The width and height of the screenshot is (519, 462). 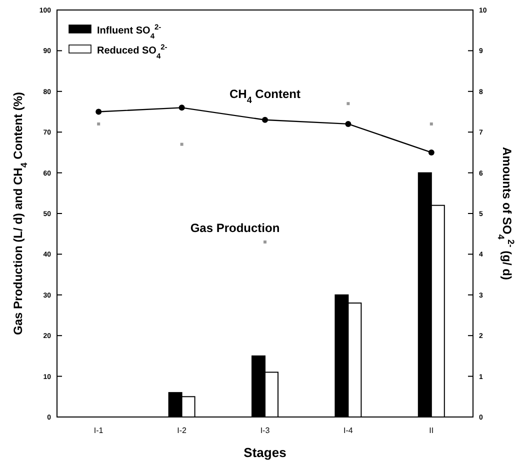 I want to click on series-label: CH$_{4}$ Content, so click(x=265, y=95).